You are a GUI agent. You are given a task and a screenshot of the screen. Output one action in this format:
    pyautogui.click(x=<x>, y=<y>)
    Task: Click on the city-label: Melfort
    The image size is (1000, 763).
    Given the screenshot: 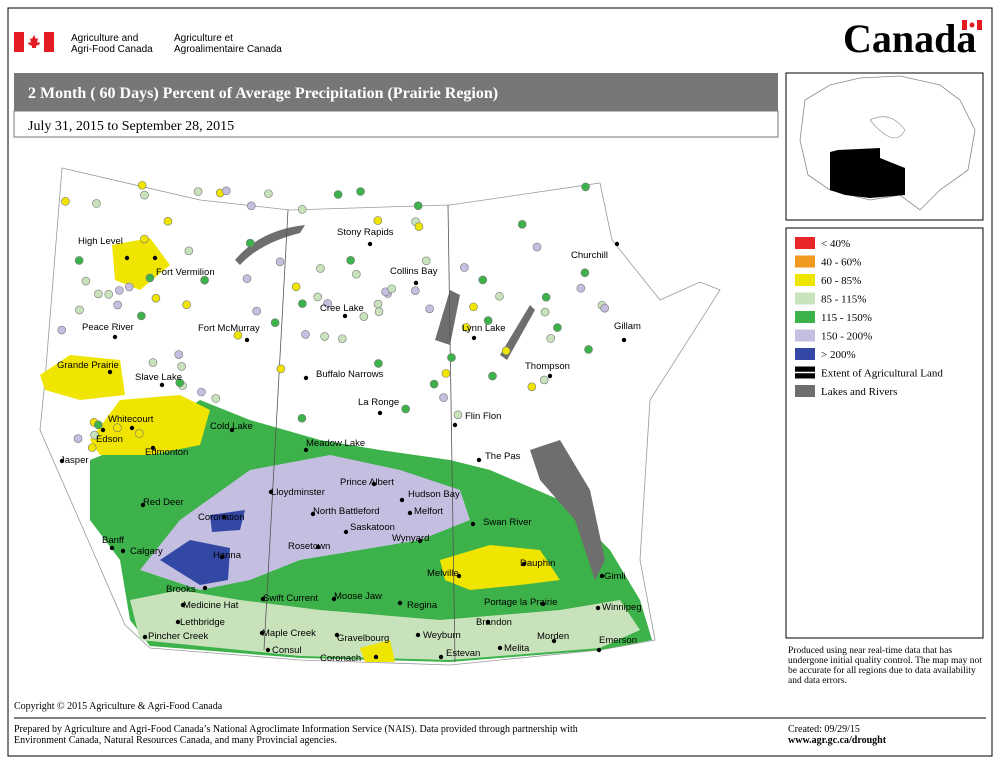 What is the action you would take?
    pyautogui.click(x=428, y=511)
    